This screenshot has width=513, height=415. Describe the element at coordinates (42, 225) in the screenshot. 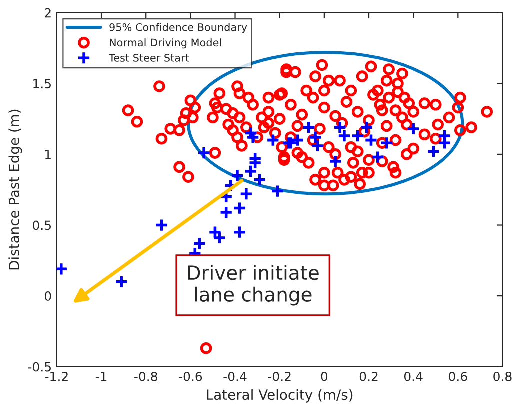

I see `y-tick-label: 0.5` at that location.